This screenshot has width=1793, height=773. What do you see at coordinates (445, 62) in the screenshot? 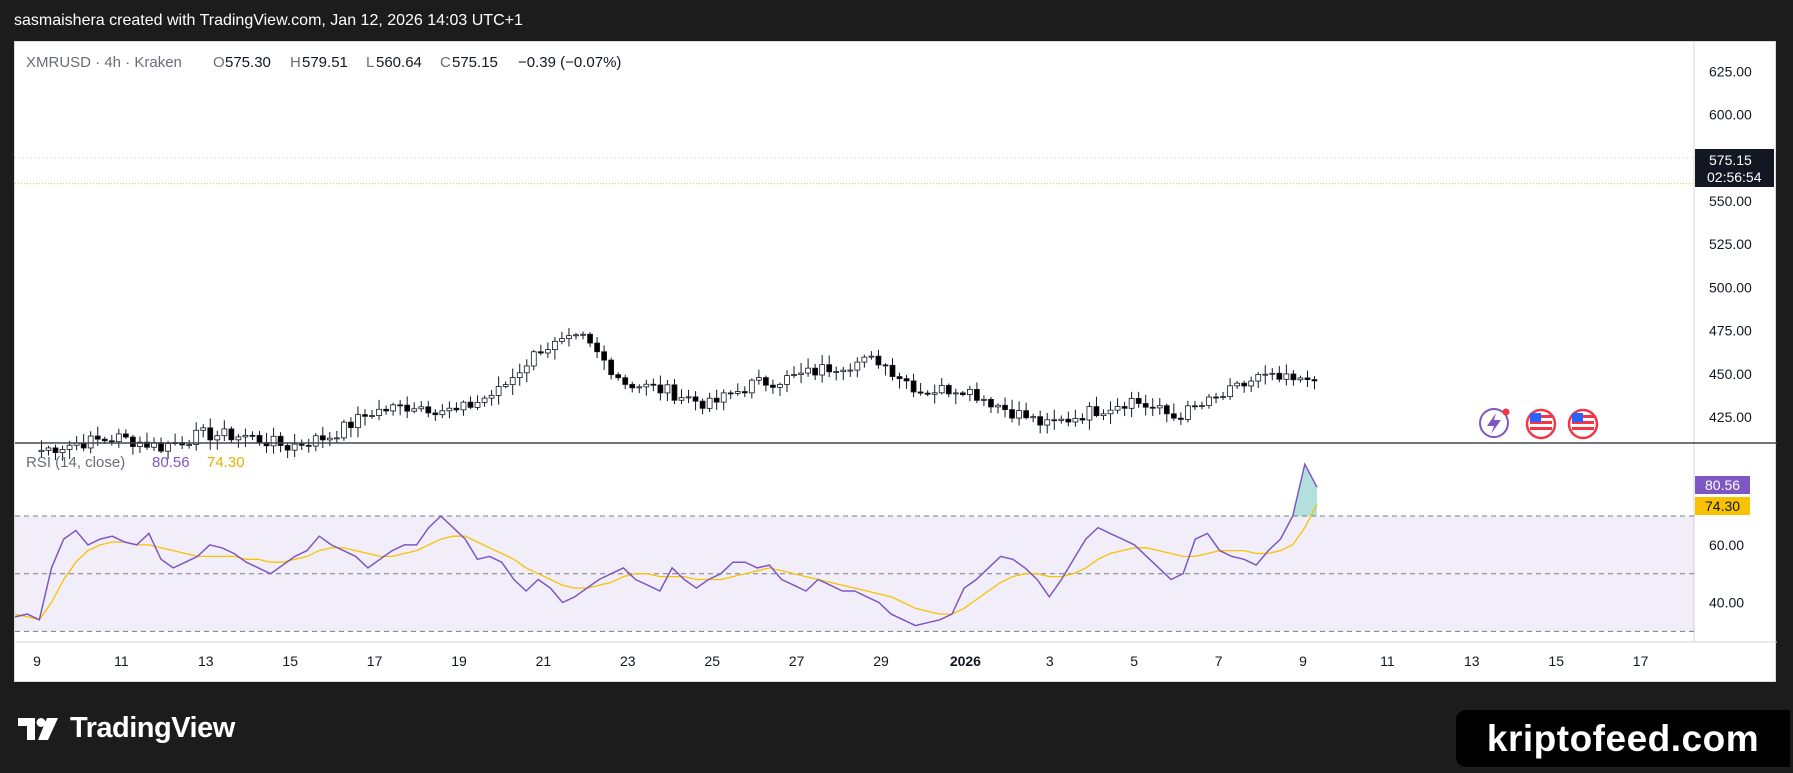
I see `close-label: C` at bounding box center [445, 62].